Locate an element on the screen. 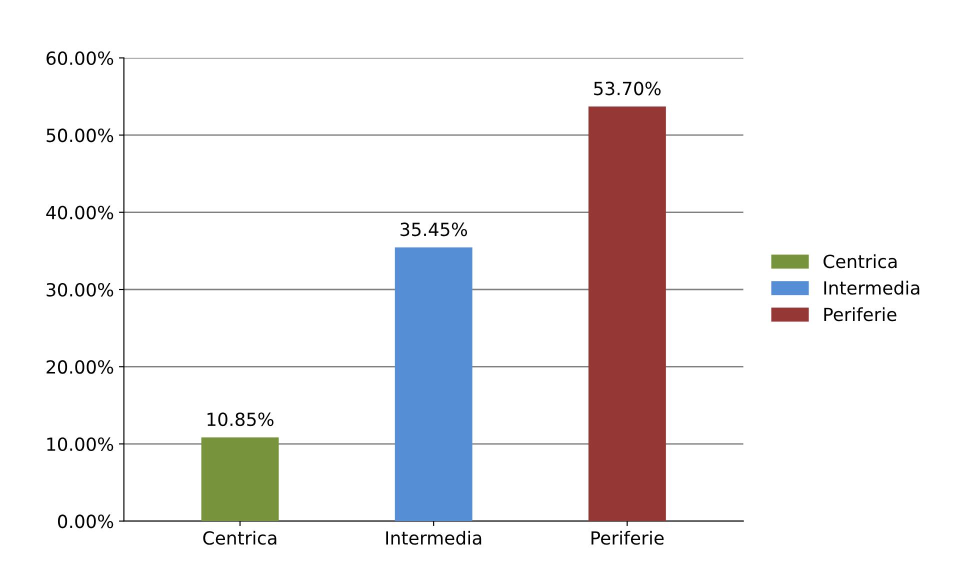 The height and width of the screenshot is (579, 953). legend-label: Periferie is located at coordinates (860, 314).